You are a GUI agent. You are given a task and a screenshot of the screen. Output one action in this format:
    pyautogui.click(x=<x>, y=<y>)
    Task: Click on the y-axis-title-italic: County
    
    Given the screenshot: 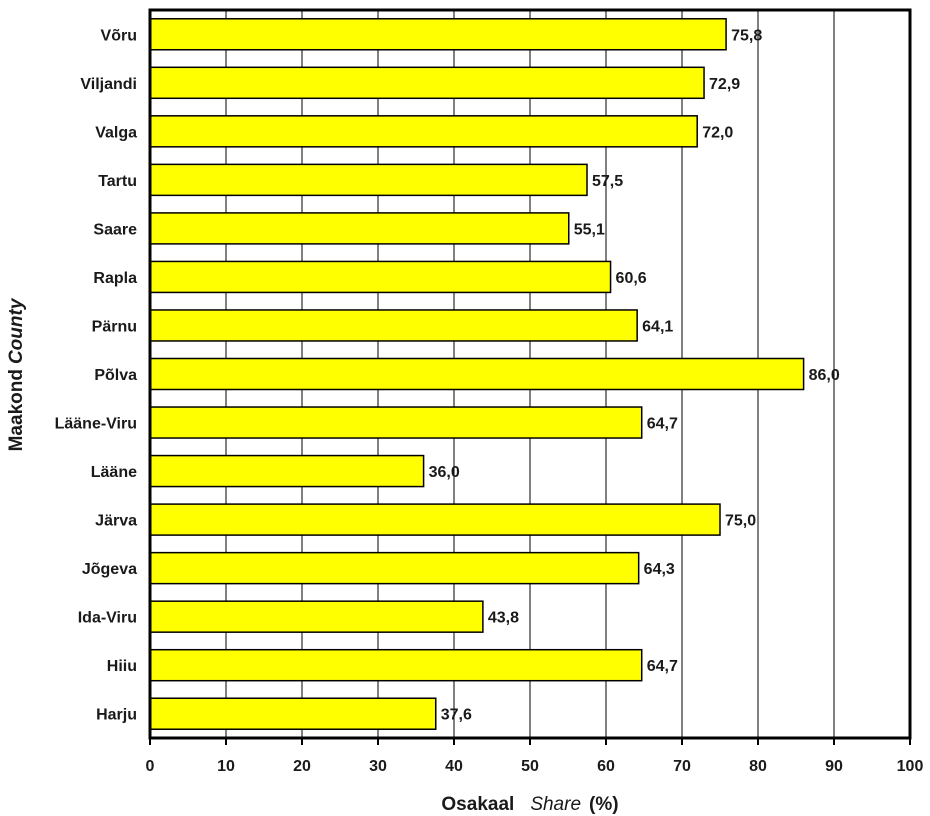 What is the action you would take?
    pyautogui.click(x=16, y=330)
    